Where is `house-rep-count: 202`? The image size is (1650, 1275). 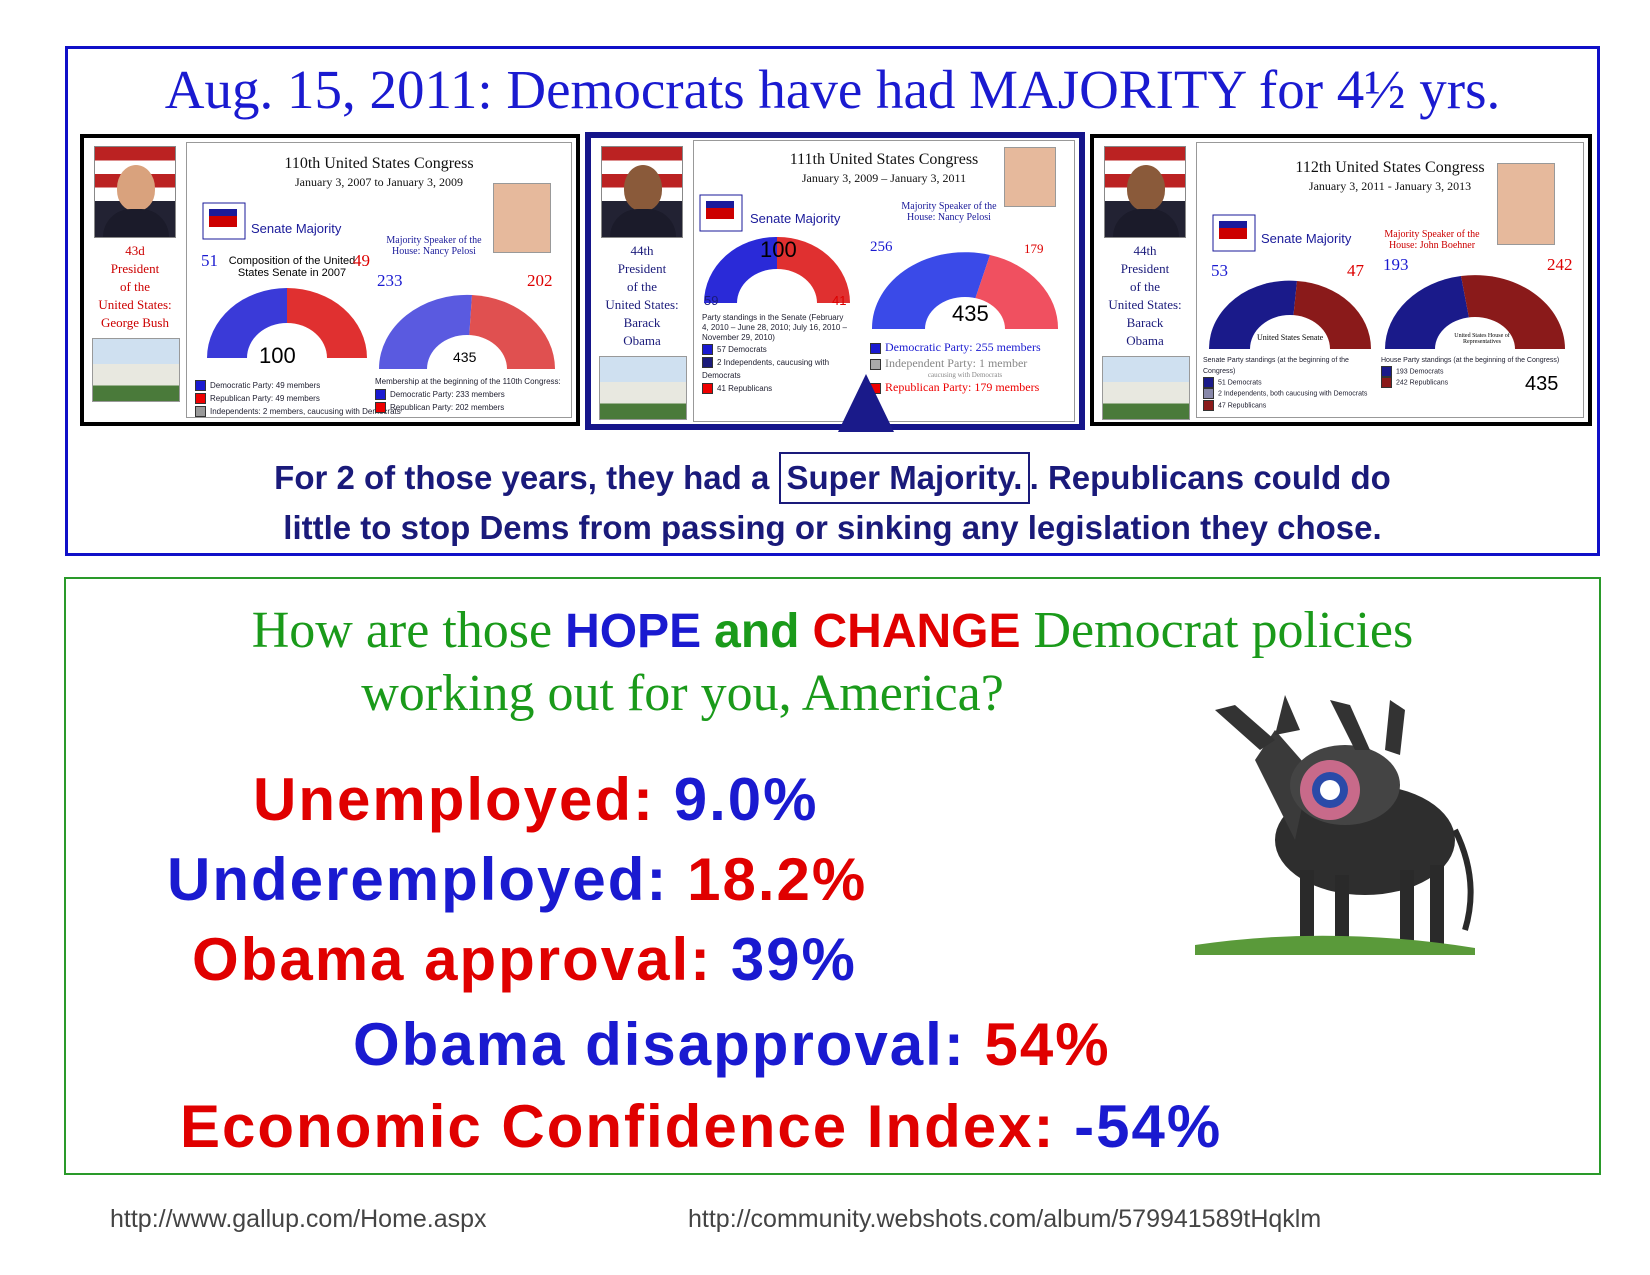
house-rep-count: 202 is located at coordinates (540, 280).